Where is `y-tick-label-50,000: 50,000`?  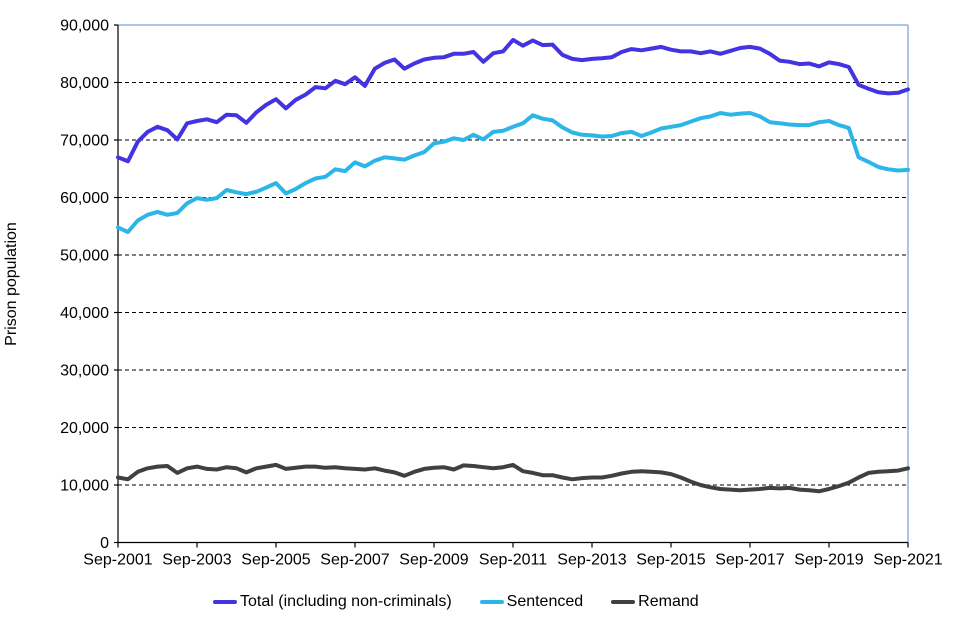 y-tick-label-50,000: 50,000 is located at coordinates (84, 256).